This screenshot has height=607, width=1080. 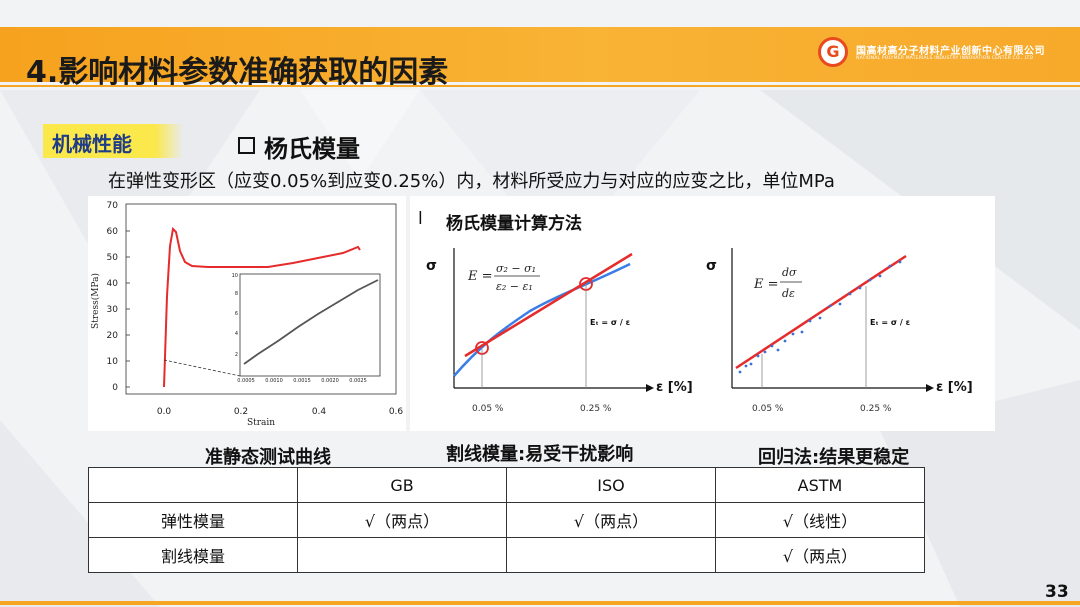 What do you see at coordinates (268, 457) in the screenshot?
I see `caption-left: 准静态测试曲线` at bounding box center [268, 457].